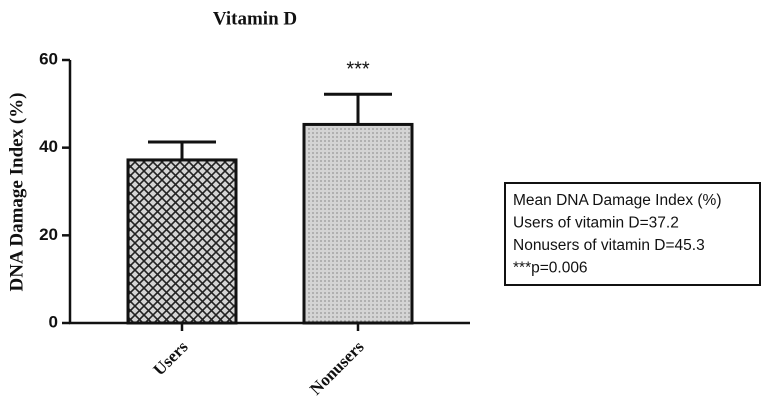  Describe the element at coordinates (48, 146) in the screenshot. I see `y-tick-label: 40` at that location.